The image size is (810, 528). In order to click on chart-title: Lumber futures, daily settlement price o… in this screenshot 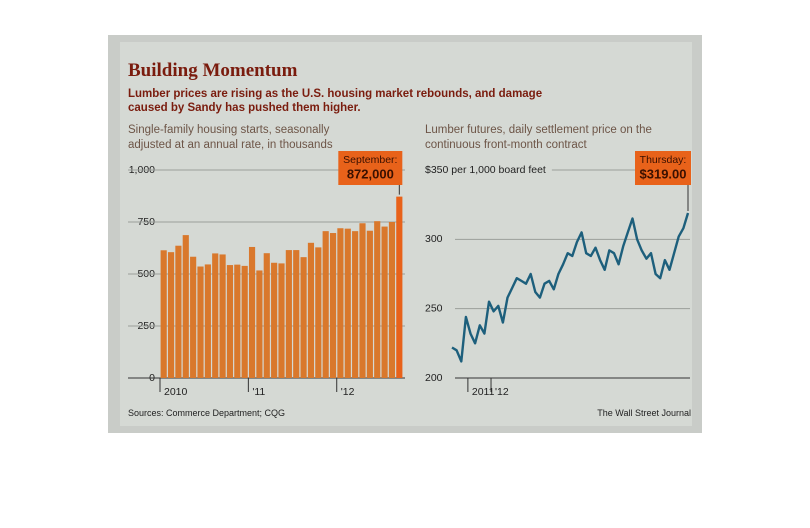, I will do `click(538, 137)`.